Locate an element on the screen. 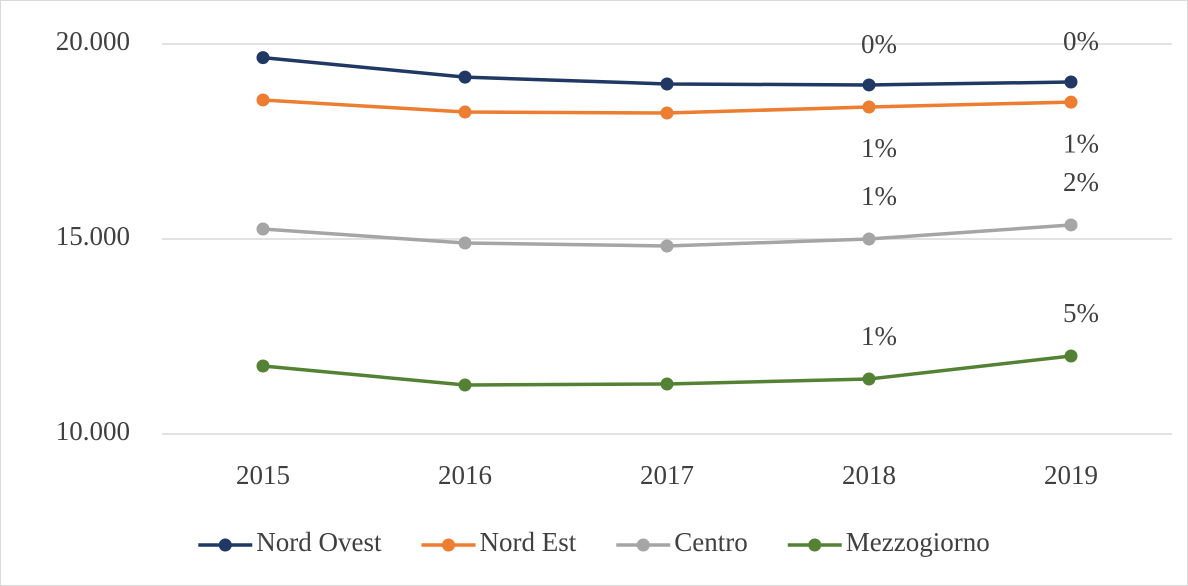 The height and width of the screenshot is (586, 1188). data-annotation: 5% is located at coordinates (1081, 313).